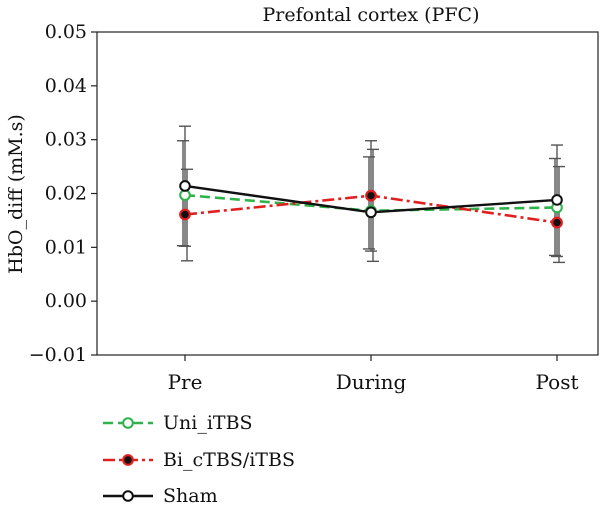 This screenshot has width=600, height=513. I want to click on y-tick-label: −0.01, so click(58, 355).